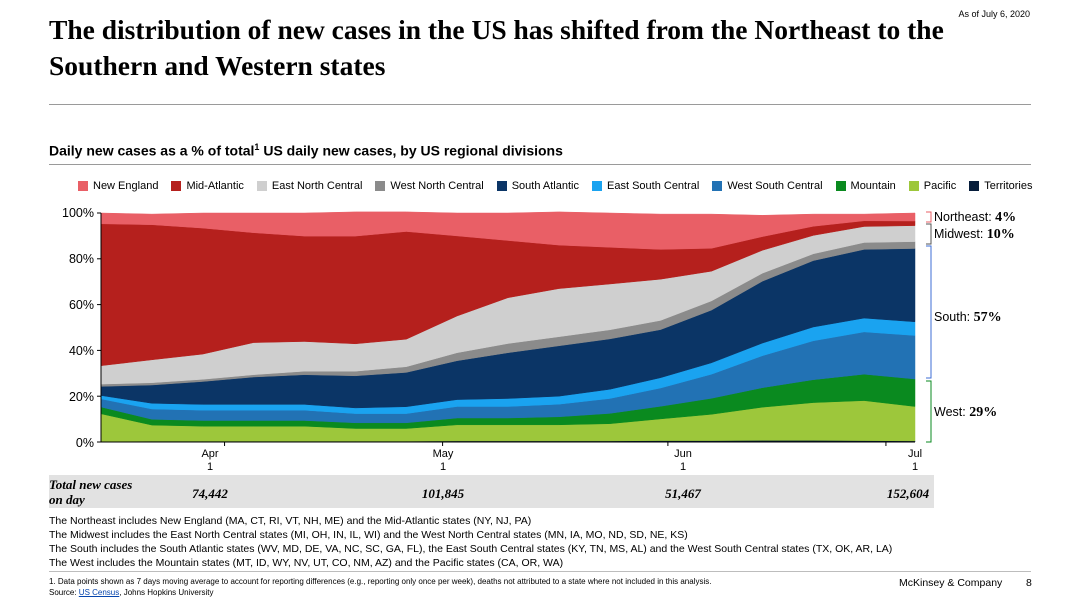  I want to click on legend-item-mid-atlantic: Mid-Atlantic, so click(207, 186).